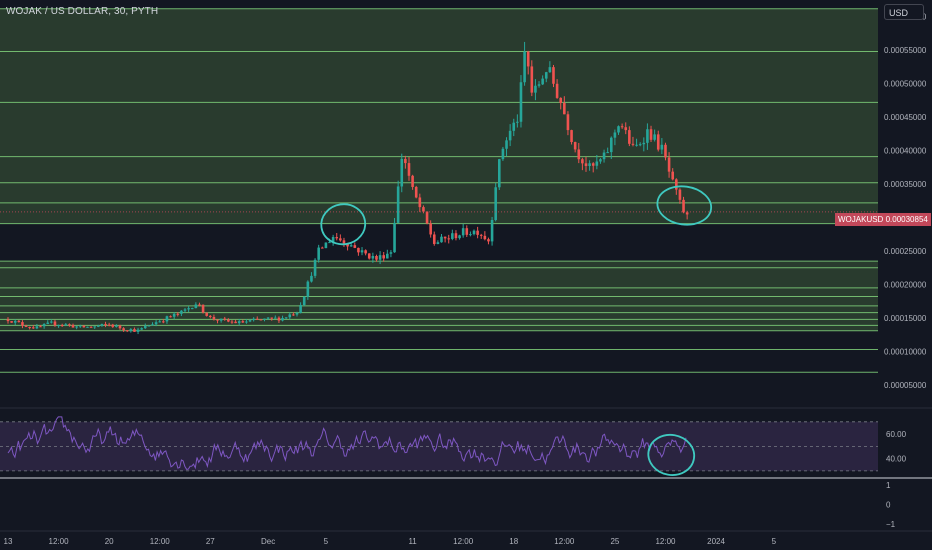 This screenshot has height=550, width=932. What do you see at coordinates (905, 318) in the screenshot?
I see `price-tick-label: 0.00015000` at bounding box center [905, 318].